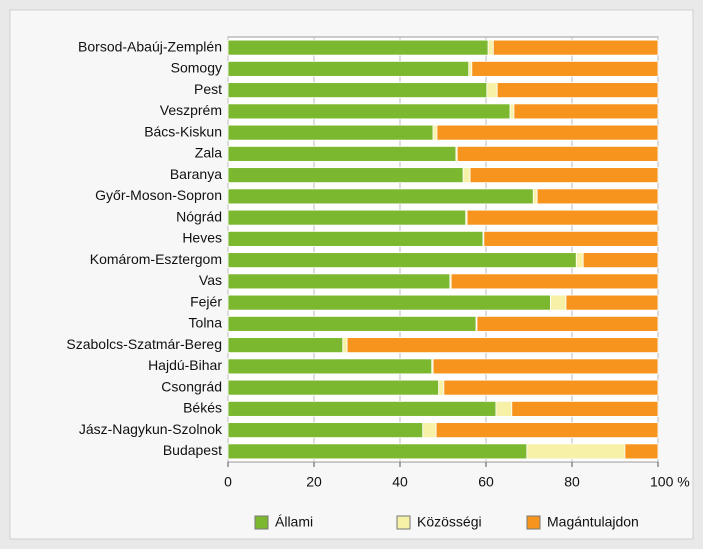  Describe the element at coordinates (192, 450) in the screenshot. I see `y-tick-label: Budapest` at that location.